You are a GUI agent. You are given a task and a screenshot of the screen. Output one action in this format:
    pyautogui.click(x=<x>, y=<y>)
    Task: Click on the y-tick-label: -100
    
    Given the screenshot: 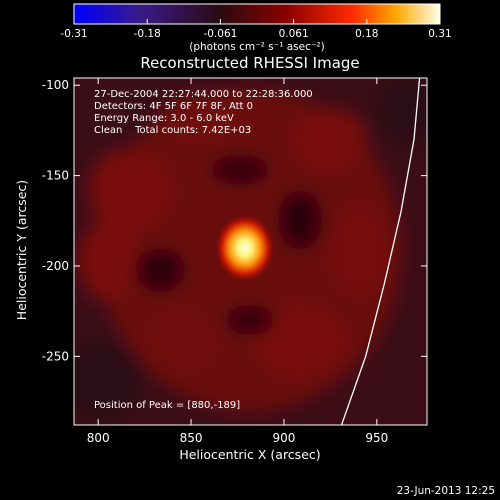 What is the action you would take?
    pyautogui.click(x=55, y=85)
    